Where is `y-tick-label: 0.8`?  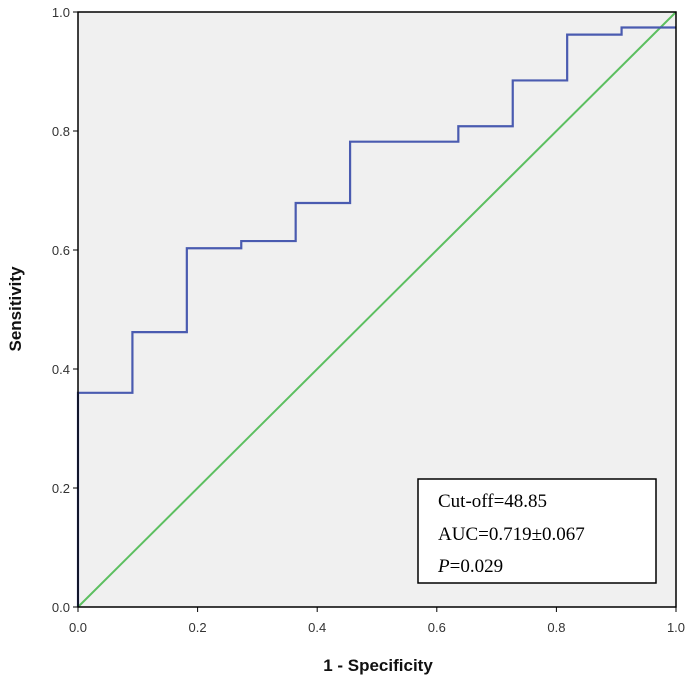
y-tick-label: 0.8 is located at coordinates (61, 131).